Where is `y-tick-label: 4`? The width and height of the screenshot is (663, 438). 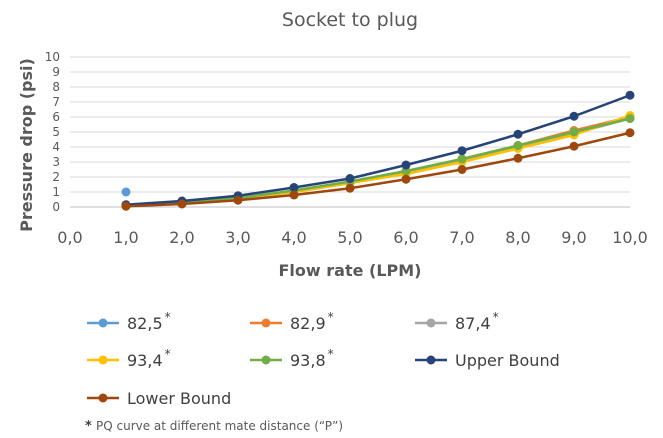
y-tick-label: 4 is located at coordinates (56, 147).